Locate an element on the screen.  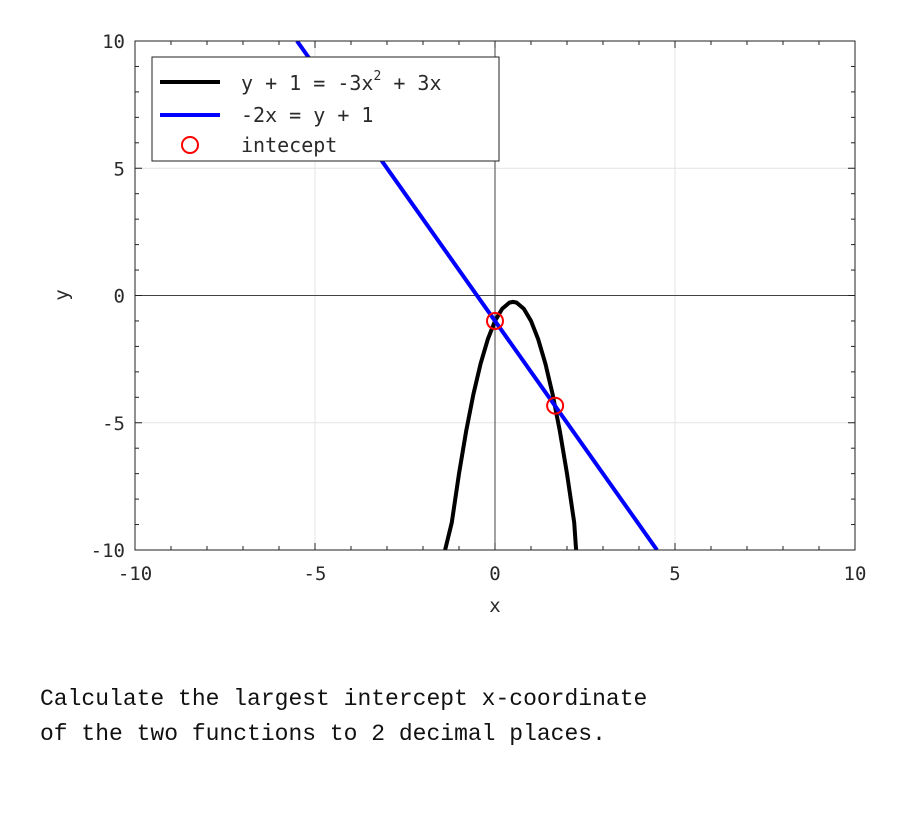
x-tick-label: -5 is located at coordinates (315, 574).